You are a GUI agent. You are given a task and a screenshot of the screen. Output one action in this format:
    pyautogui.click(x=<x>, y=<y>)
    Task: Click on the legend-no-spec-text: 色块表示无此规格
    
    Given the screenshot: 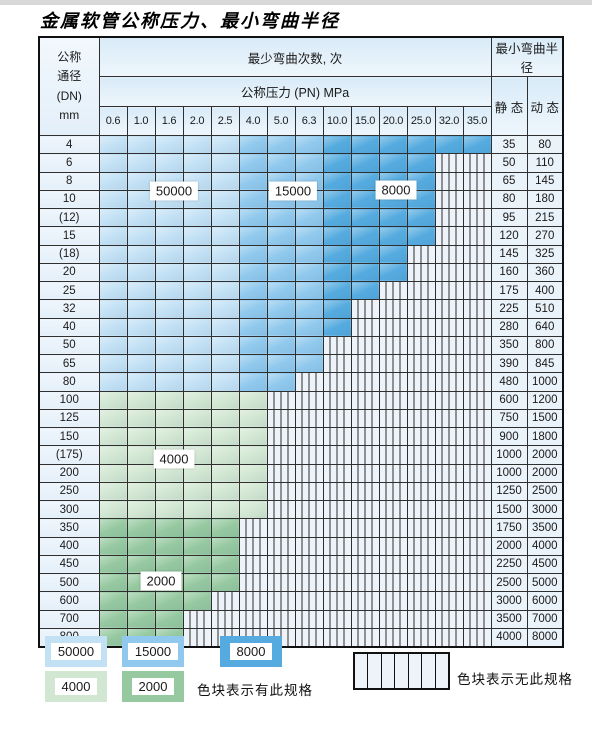 What is the action you would take?
    pyautogui.click(x=515, y=679)
    